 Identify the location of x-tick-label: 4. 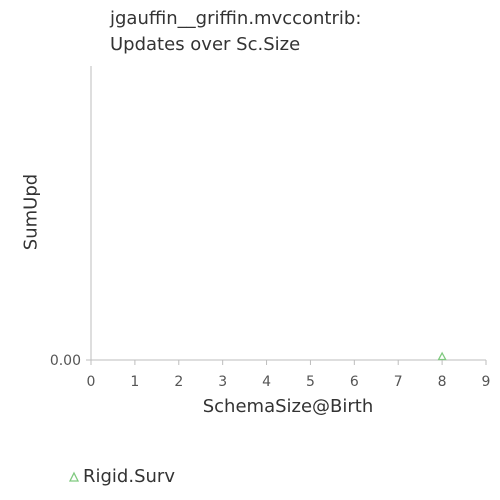
(266, 382).